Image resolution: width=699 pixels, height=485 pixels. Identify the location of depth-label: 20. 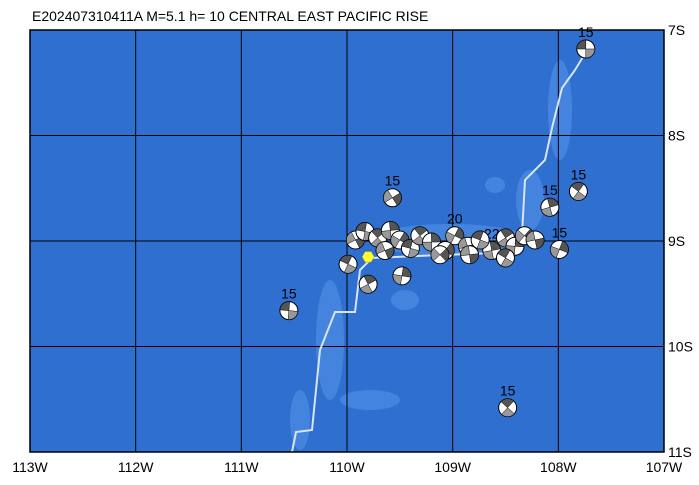
(455, 219).